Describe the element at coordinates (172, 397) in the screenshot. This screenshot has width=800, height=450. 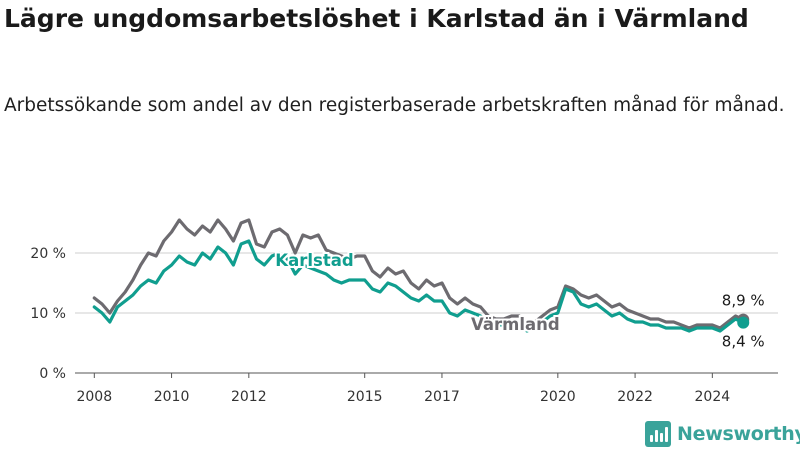
I see `x-tick-label: 2010` at that location.